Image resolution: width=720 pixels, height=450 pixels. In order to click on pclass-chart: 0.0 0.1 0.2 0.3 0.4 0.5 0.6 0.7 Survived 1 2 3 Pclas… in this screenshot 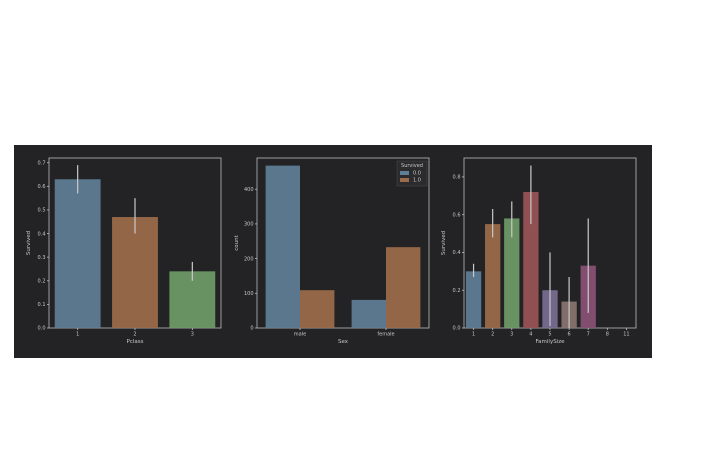, I will do `click(124, 251)`.